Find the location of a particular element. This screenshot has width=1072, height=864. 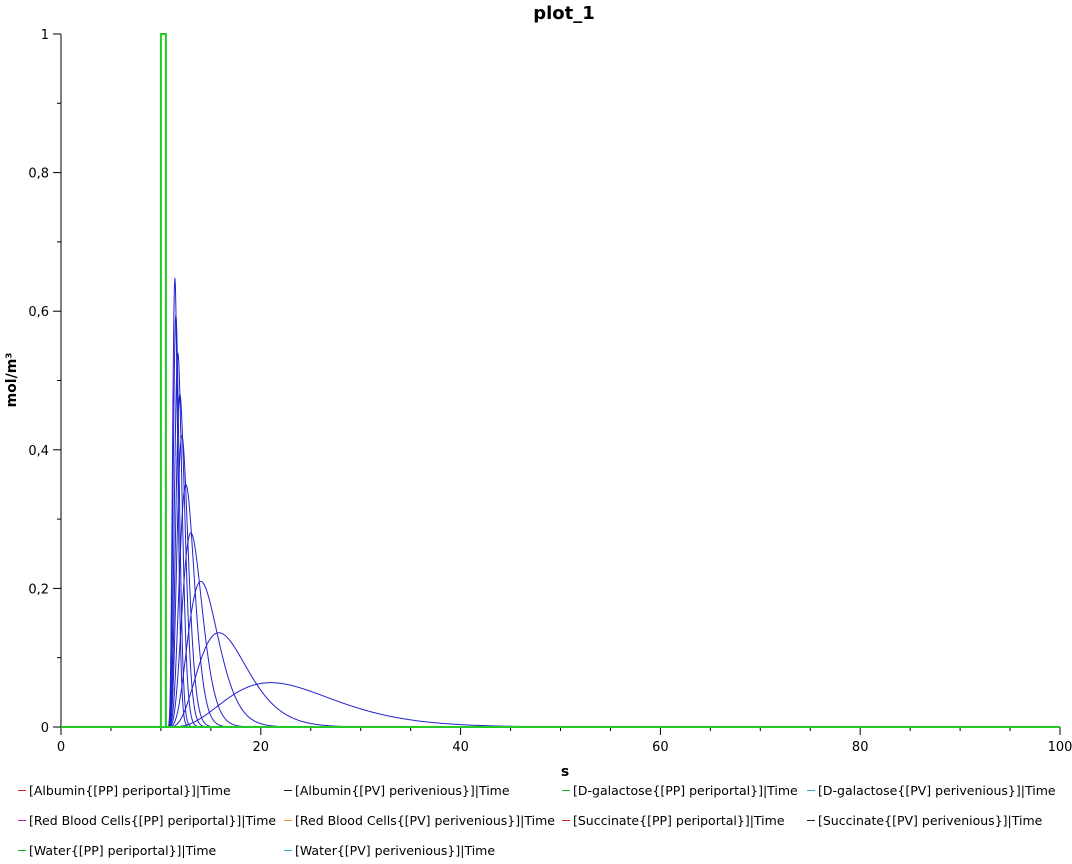

legend-item: [Albumin{[PP] periportal}]|Time is located at coordinates (124, 790).